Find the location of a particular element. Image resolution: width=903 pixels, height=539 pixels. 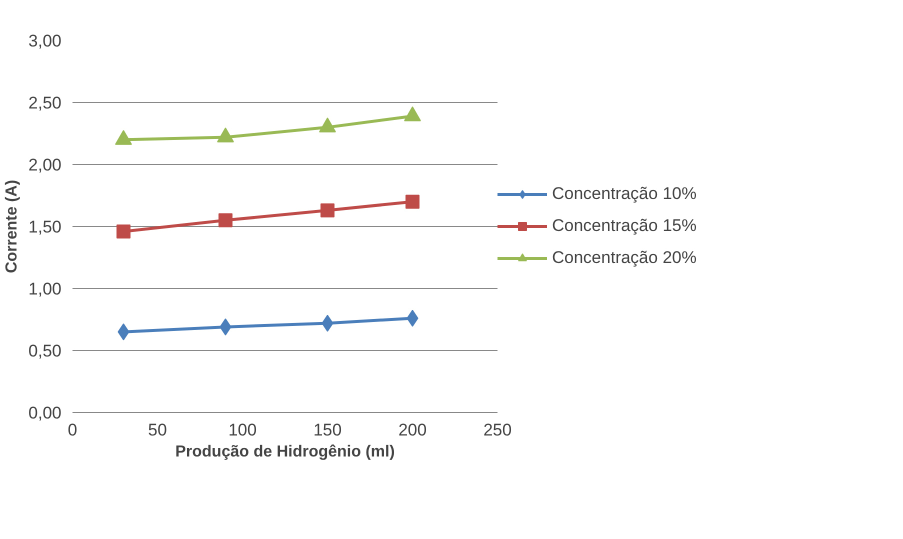

x-tick-label: 50 is located at coordinates (157, 430).